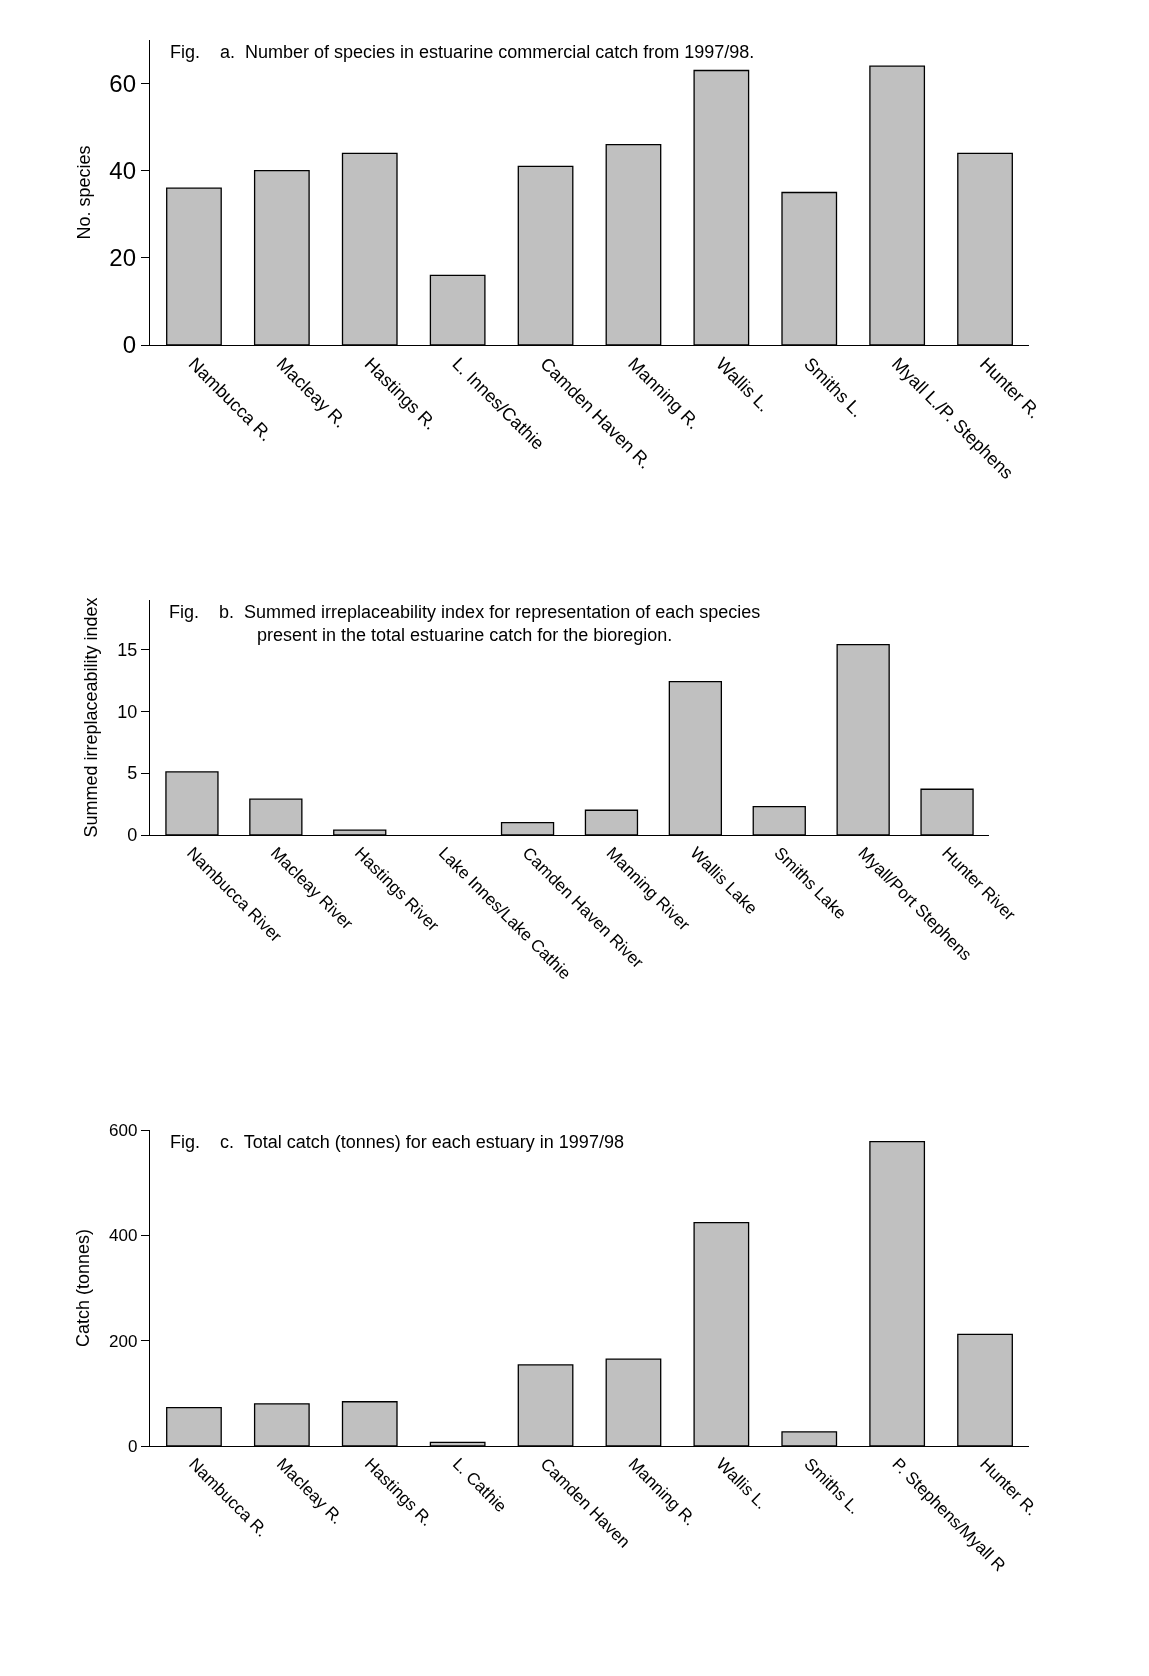 The image size is (1149, 1676). What do you see at coordinates (465, 624) in the screenshot?
I see `text: Fig. b. Summed irreplaceability index for representation of each species present in the total estuarine catch for the bioregion.` at bounding box center [465, 624].